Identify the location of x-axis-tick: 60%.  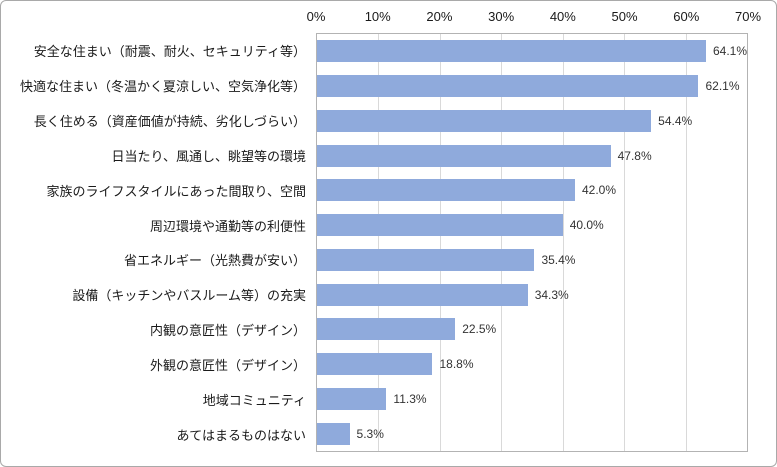
(686, 16).